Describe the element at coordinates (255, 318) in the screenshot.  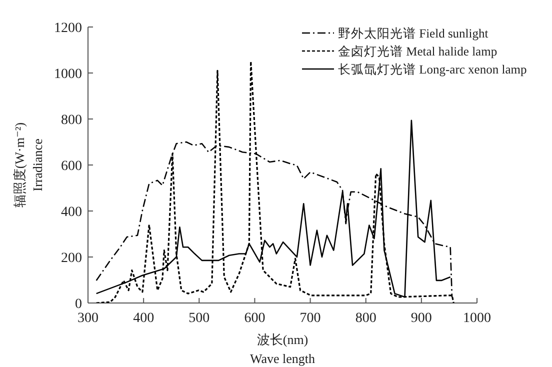
I see `x-tick-label: 600` at that location.